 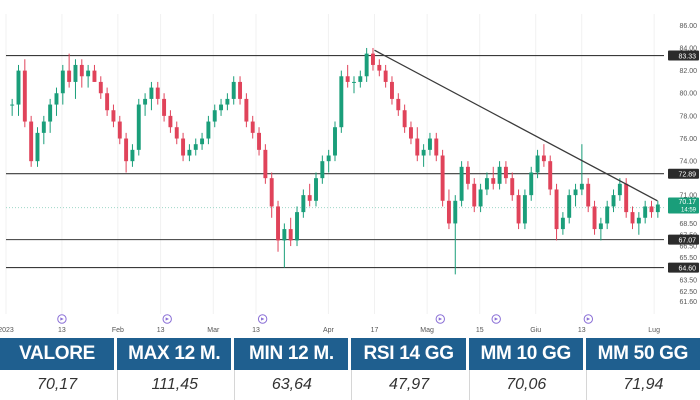 I want to click on last-price-label: 70.17, so click(x=687, y=202).